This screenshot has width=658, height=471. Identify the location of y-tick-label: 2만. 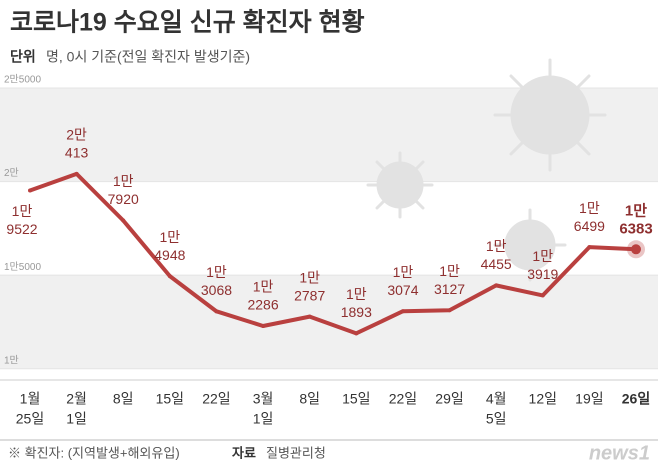
(11, 173).